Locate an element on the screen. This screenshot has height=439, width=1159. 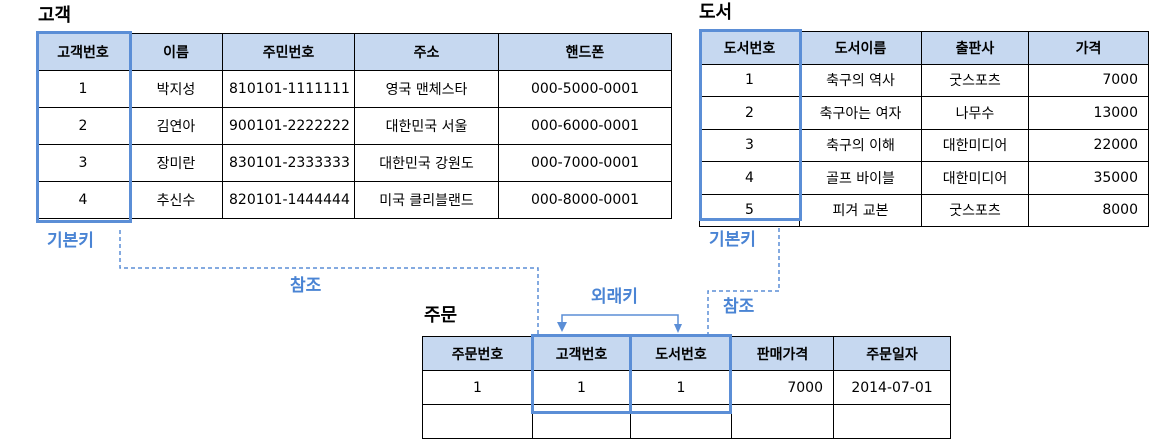
table-row: 4 골프 바이블 대한미디어 35000 is located at coordinates (924, 178).